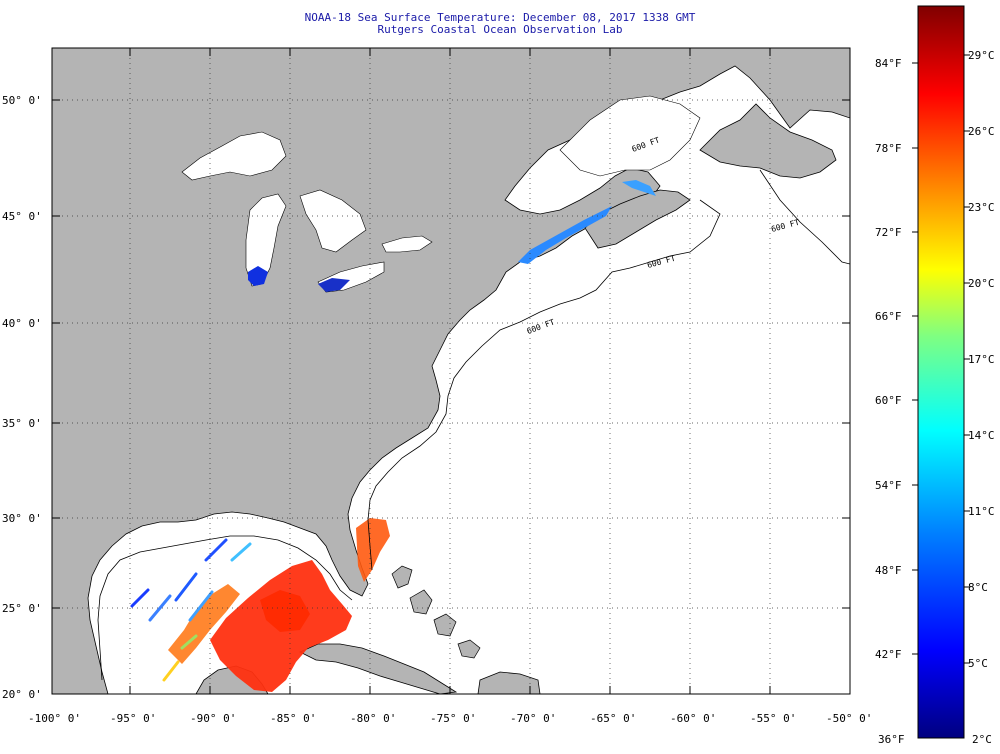 This screenshot has height=754, width=1000. Describe the element at coordinates (888, 400) in the screenshot. I see `colorbar-label-f: 60°F` at that location.